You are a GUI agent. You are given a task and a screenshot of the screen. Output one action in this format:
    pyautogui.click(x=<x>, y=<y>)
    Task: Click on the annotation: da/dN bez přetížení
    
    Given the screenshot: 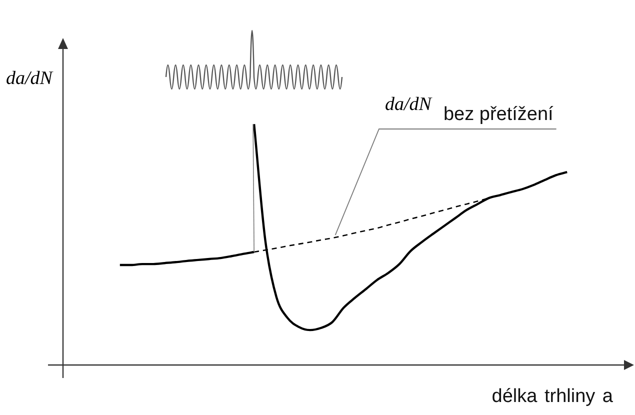 What is the action you would take?
    pyautogui.click(x=469, y=110)
    